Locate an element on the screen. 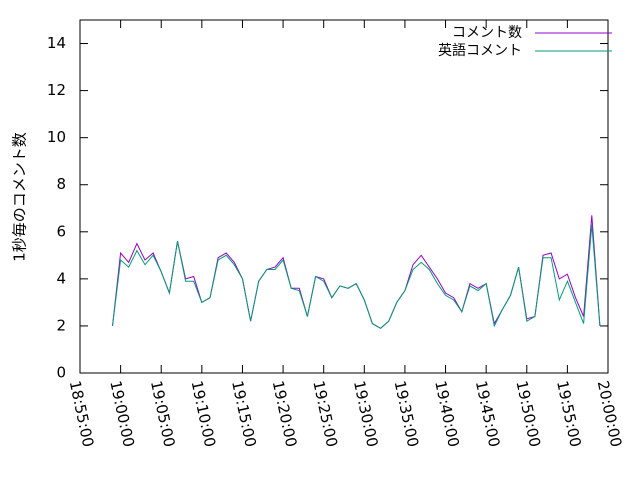 Image resolution: width=640 pixels, height=480 pixels. y-tick-label: 6 is located at coordinates (61, 231).